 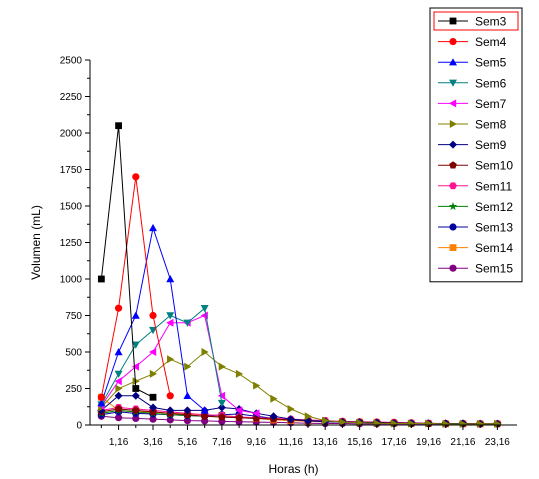 What do you see at coordinates (153, 442) in the screenshot?
I see `x-tick-label: 3,16` at bounding box center [153, 442].